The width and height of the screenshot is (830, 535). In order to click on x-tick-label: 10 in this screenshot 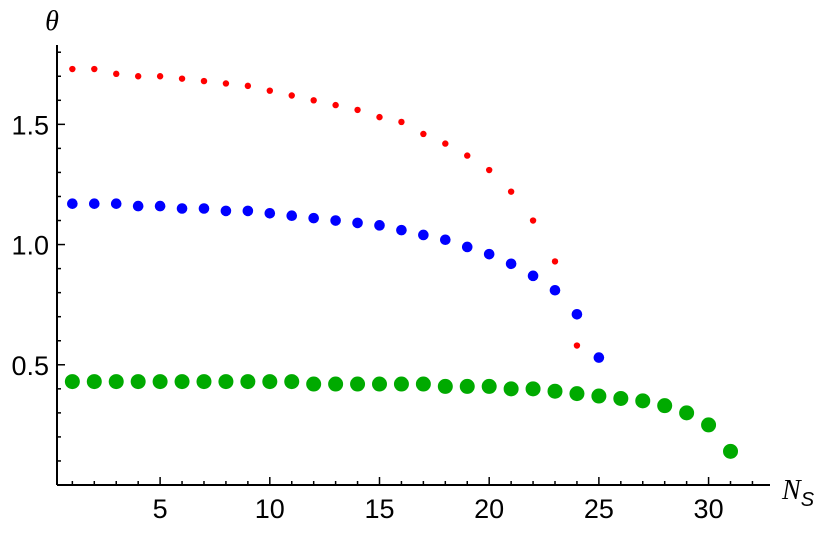, I will do `click(270, 509)`.